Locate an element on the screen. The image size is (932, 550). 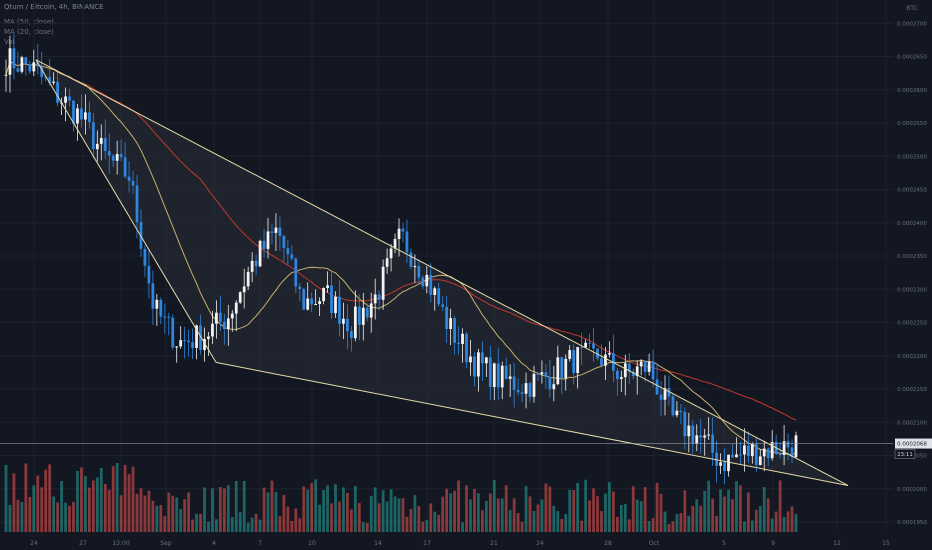
time-axis: 24 27 13:00 Sep 4 7 10 14 17 21 24 28 Oct 5 9 12 15 is located at coordinates (446, 541).